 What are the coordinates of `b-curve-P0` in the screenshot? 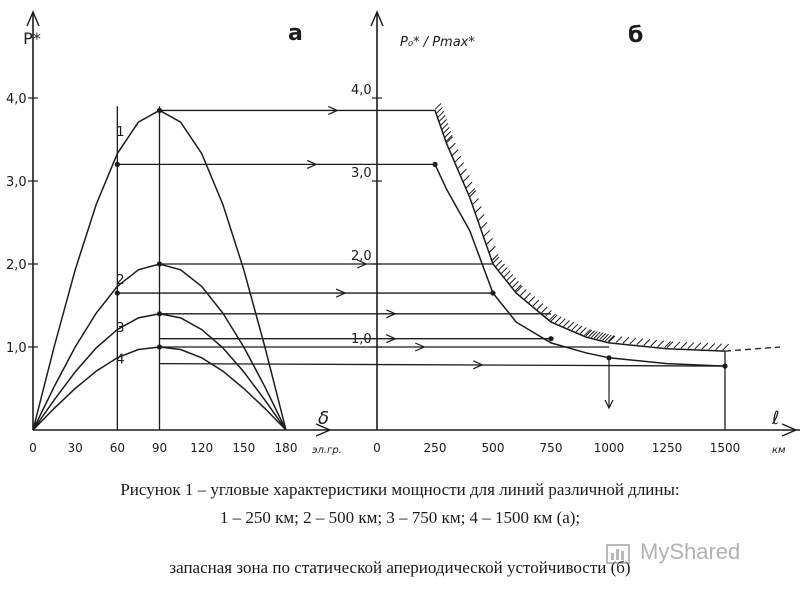 It's located at (580, 265).